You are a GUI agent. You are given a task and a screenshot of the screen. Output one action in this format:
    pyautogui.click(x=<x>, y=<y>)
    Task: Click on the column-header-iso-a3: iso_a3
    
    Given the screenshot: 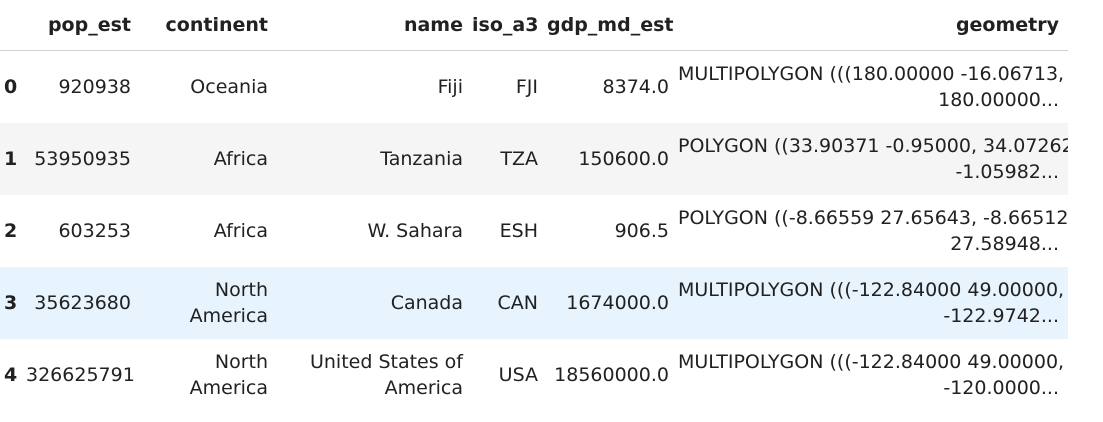 What is the action you would take?
    pyautogui.click(x=509, y=25)
    